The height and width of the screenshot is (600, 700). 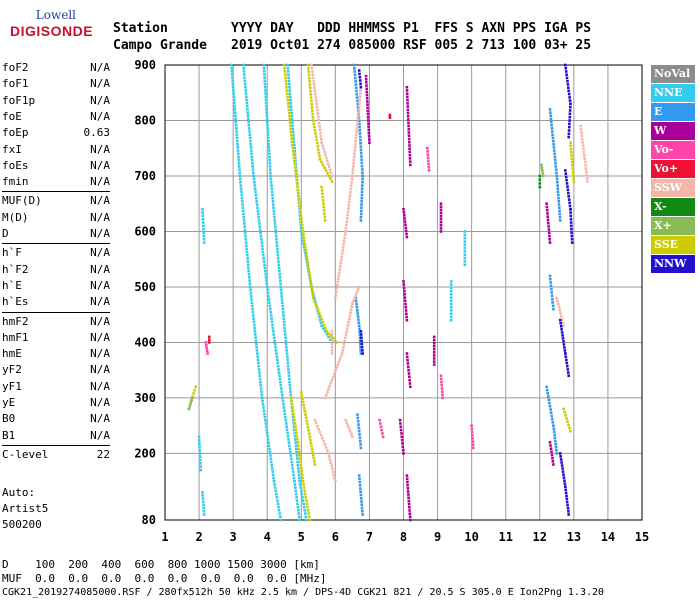 What do you see at coordinates (15, 337) in the screenshot?
I see `param-name: hmF1` at bounding box center [15, 337].